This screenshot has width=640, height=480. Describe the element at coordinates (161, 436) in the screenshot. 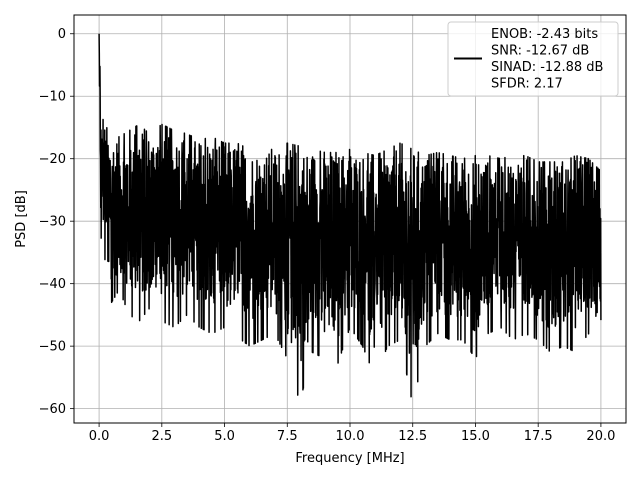

I see `x-tick-label: 2.5` at that location.